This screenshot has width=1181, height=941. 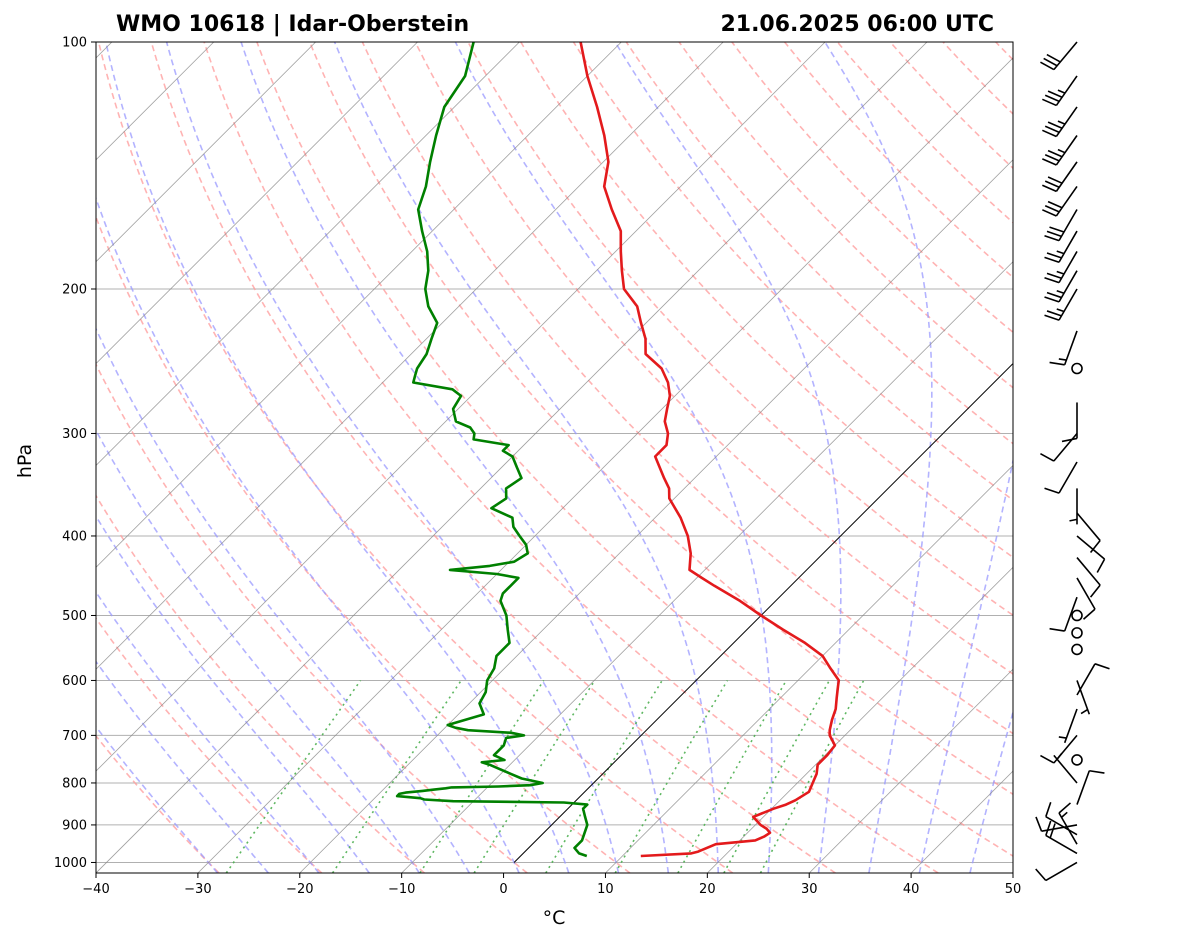 I want to click on dry-adiabat--20, so click(x=209, y=745).